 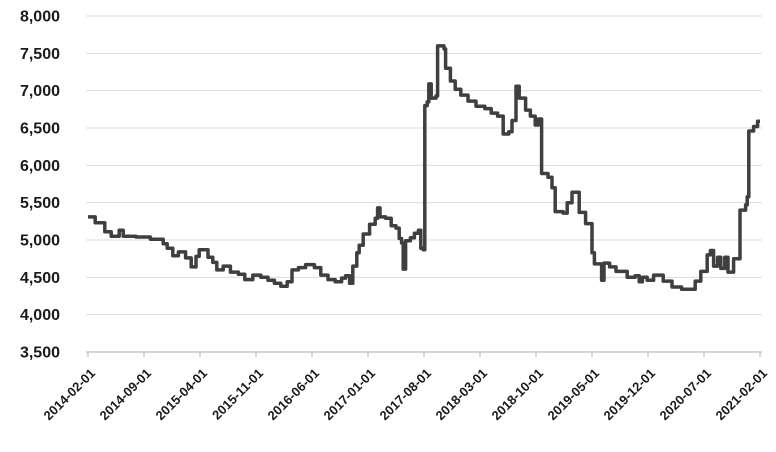 I want to click on x-axis-tick-label: 2020-07-01, so click(x=685, y=395).